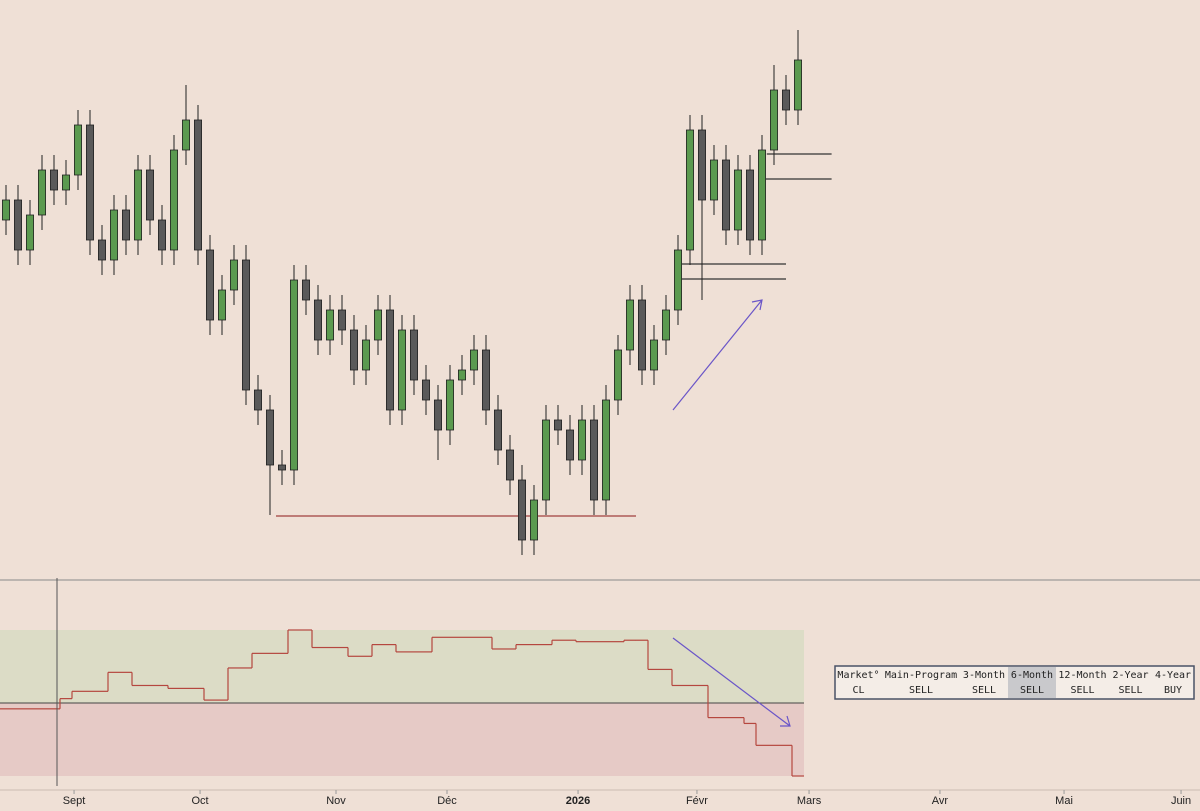  What do you see at coordinates (336, 801) in the screenshot?
I see `x-tick-label: Nov` at bounding box center [336, 801].